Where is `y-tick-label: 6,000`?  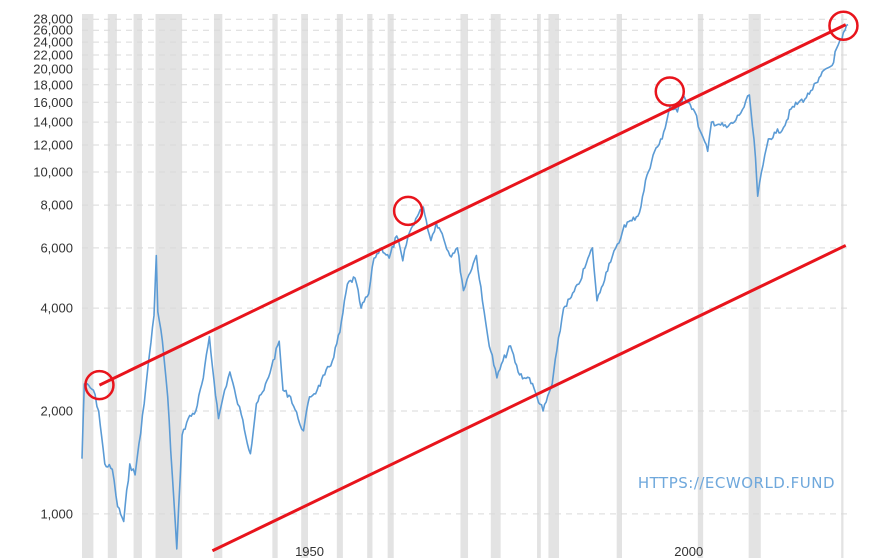
y-tick-label: 6,000 is located at coordinates (56, 247).